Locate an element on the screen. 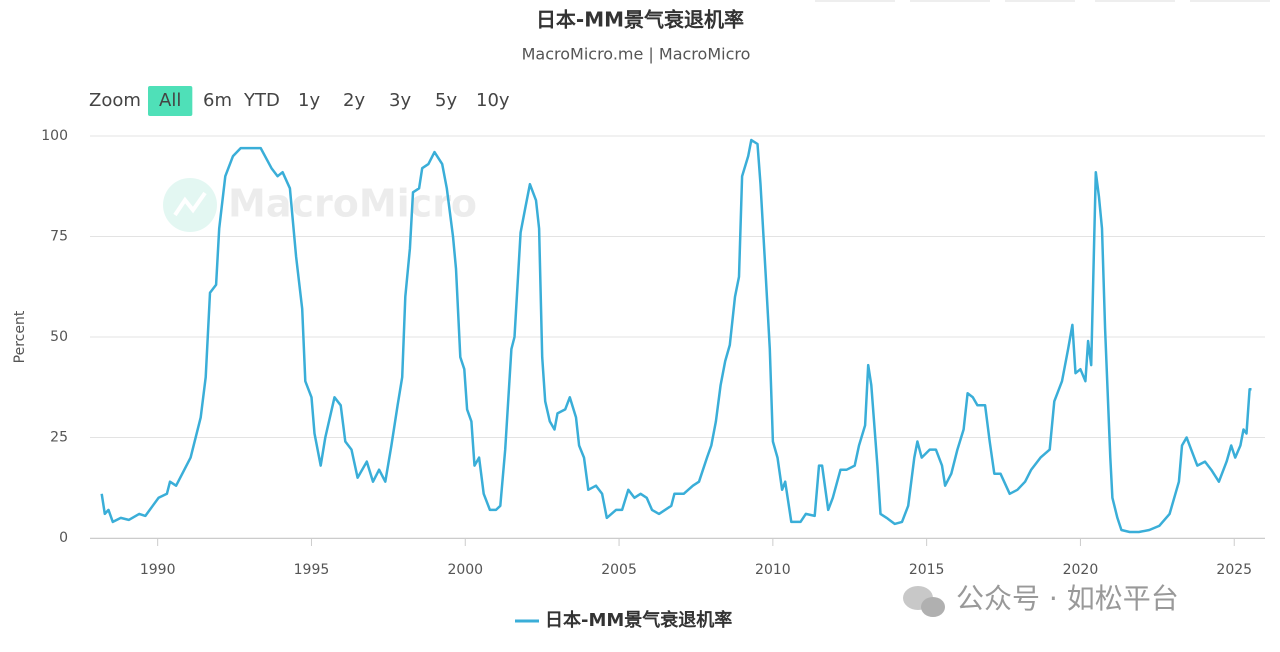  overlay: 公众号 · 如松平台 is located at coordinates (1041, 599).